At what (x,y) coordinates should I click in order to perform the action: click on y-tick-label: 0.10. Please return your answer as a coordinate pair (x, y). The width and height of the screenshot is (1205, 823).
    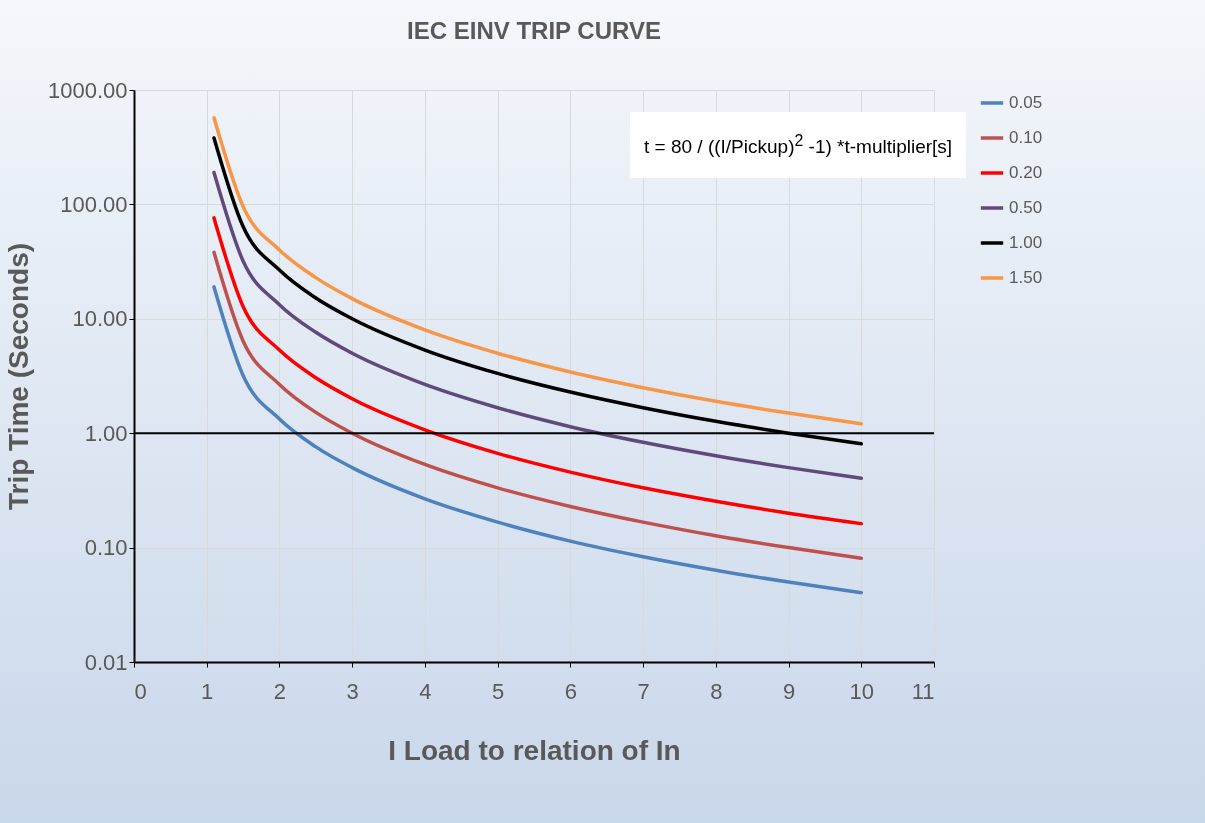
    Looking at the image, I should click on (106, 548).